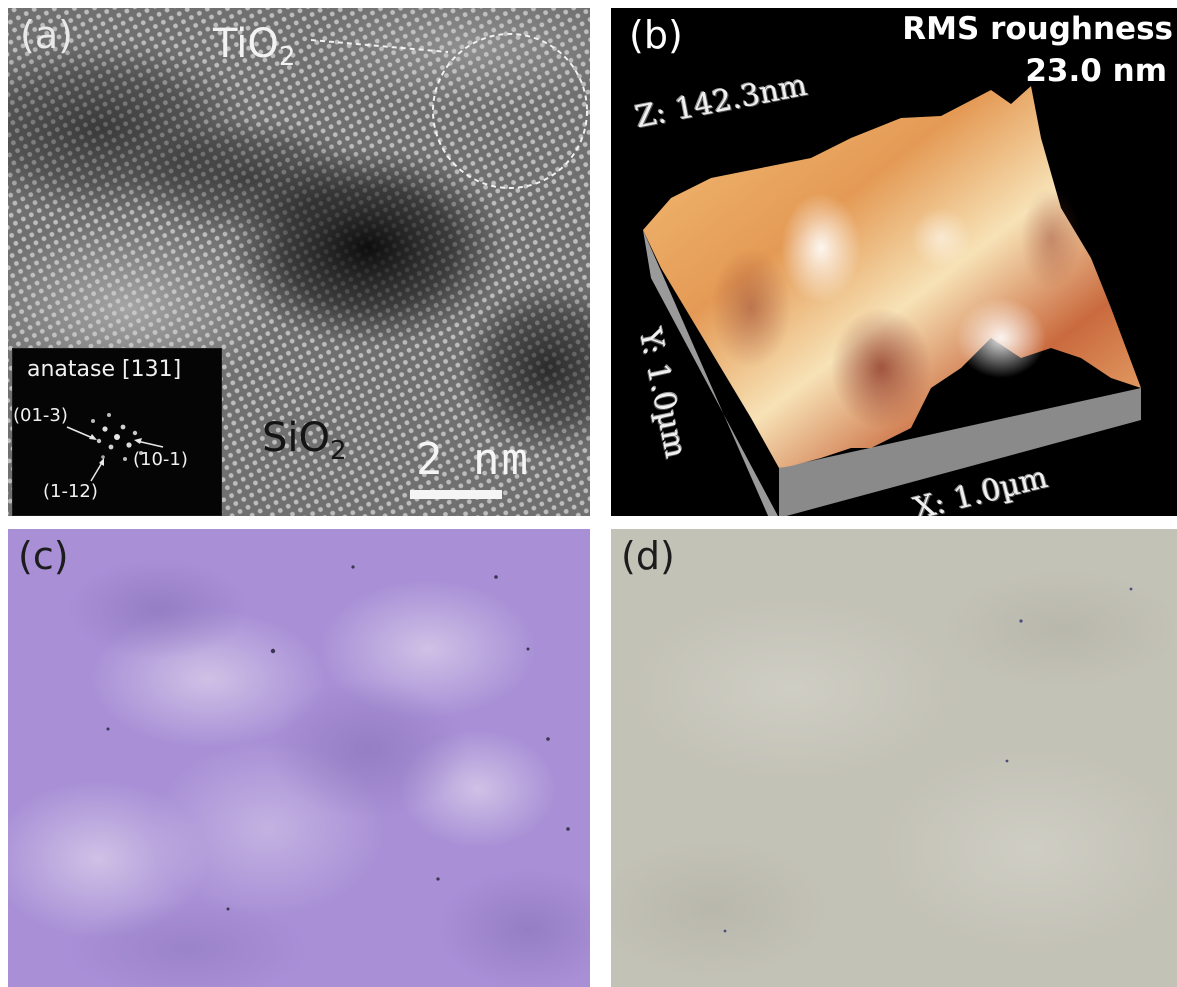 Image resolution: width=1177 pixels, height=987 pixels. I want to click on sio2-text: SiO, so click(296, 438).